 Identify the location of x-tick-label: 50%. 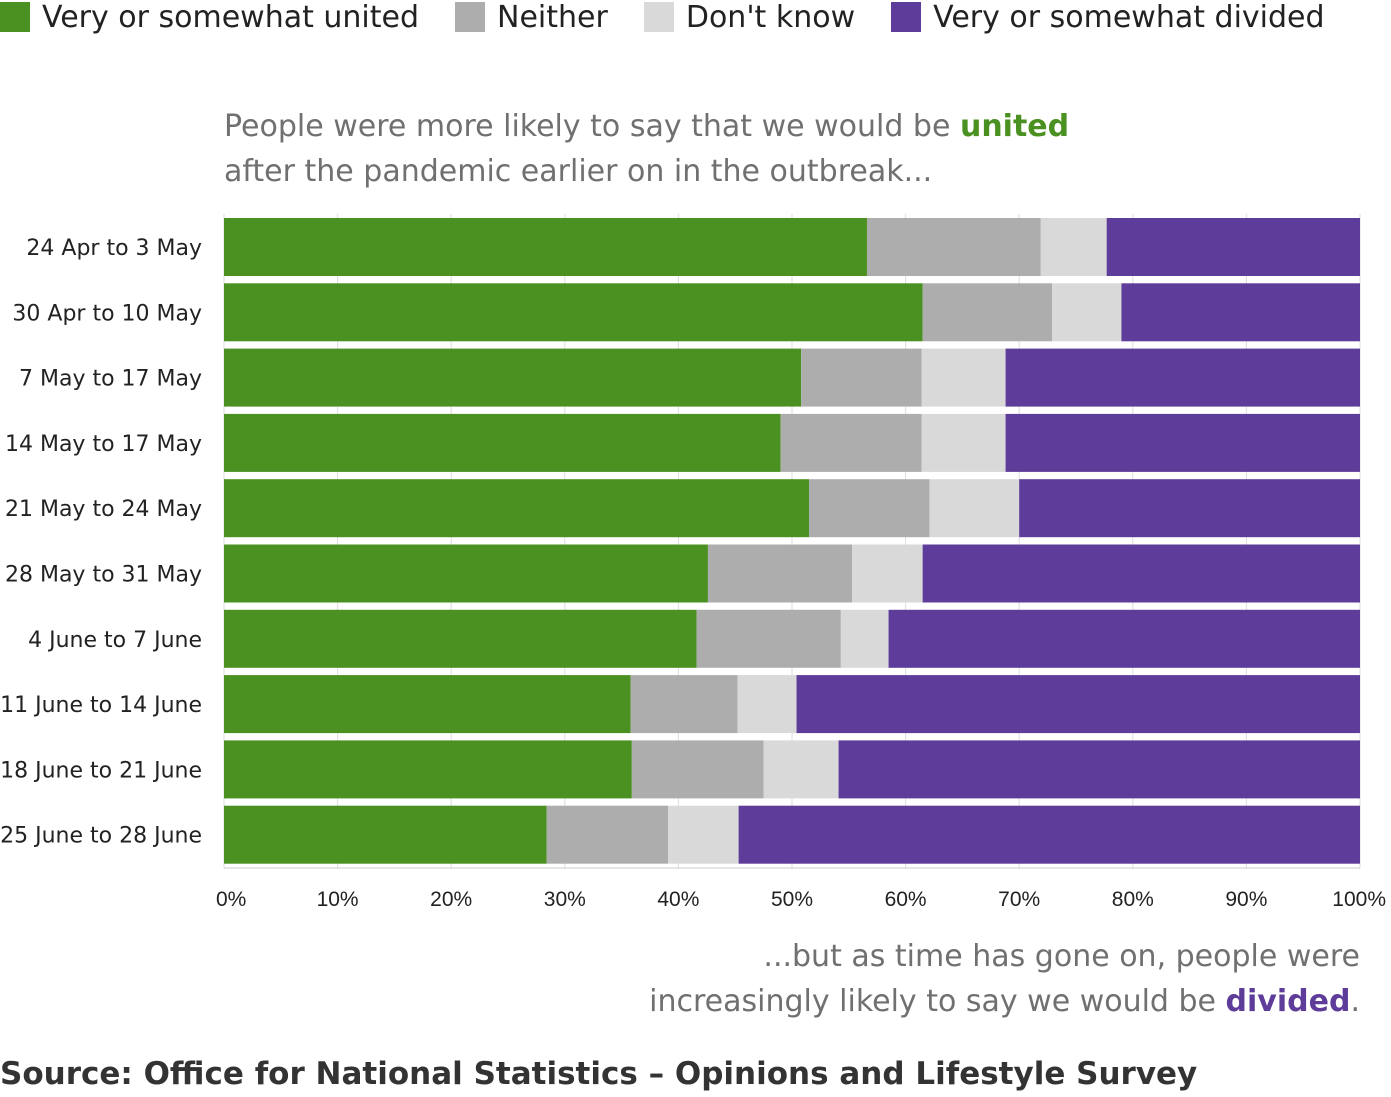
(792, 899).